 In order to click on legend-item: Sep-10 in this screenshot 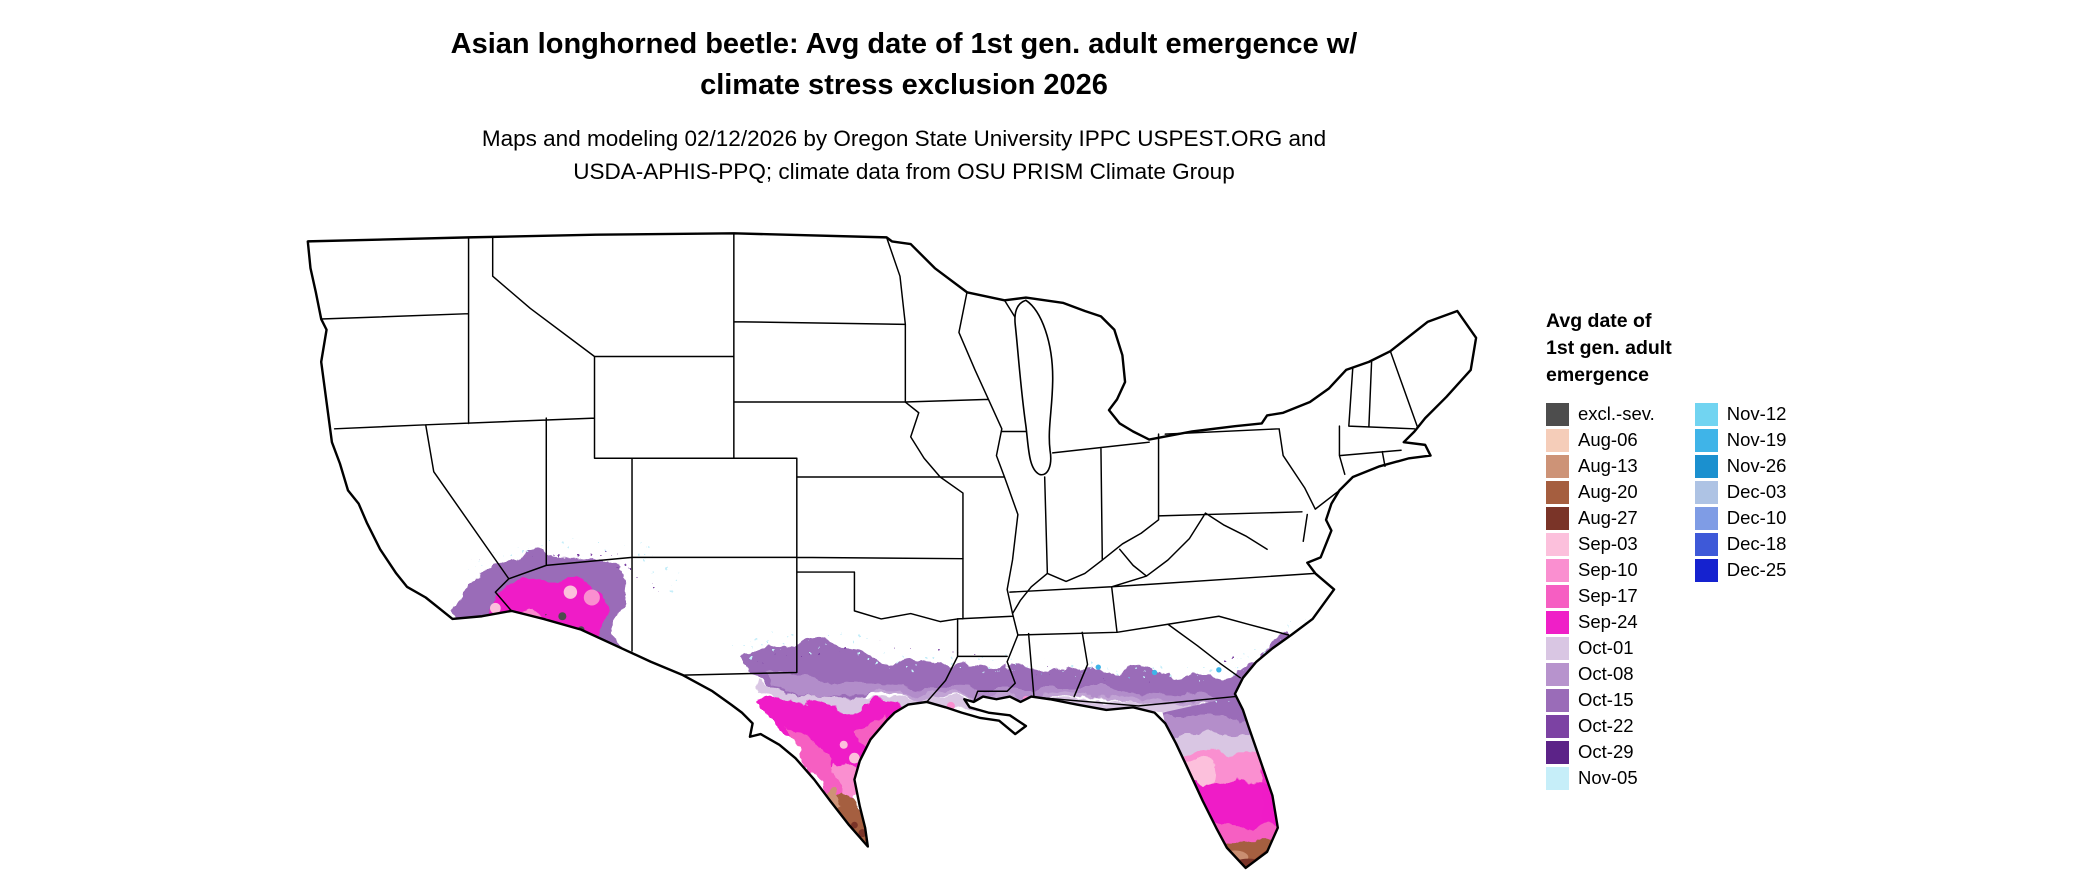, I will do `click(1600, 570)`.